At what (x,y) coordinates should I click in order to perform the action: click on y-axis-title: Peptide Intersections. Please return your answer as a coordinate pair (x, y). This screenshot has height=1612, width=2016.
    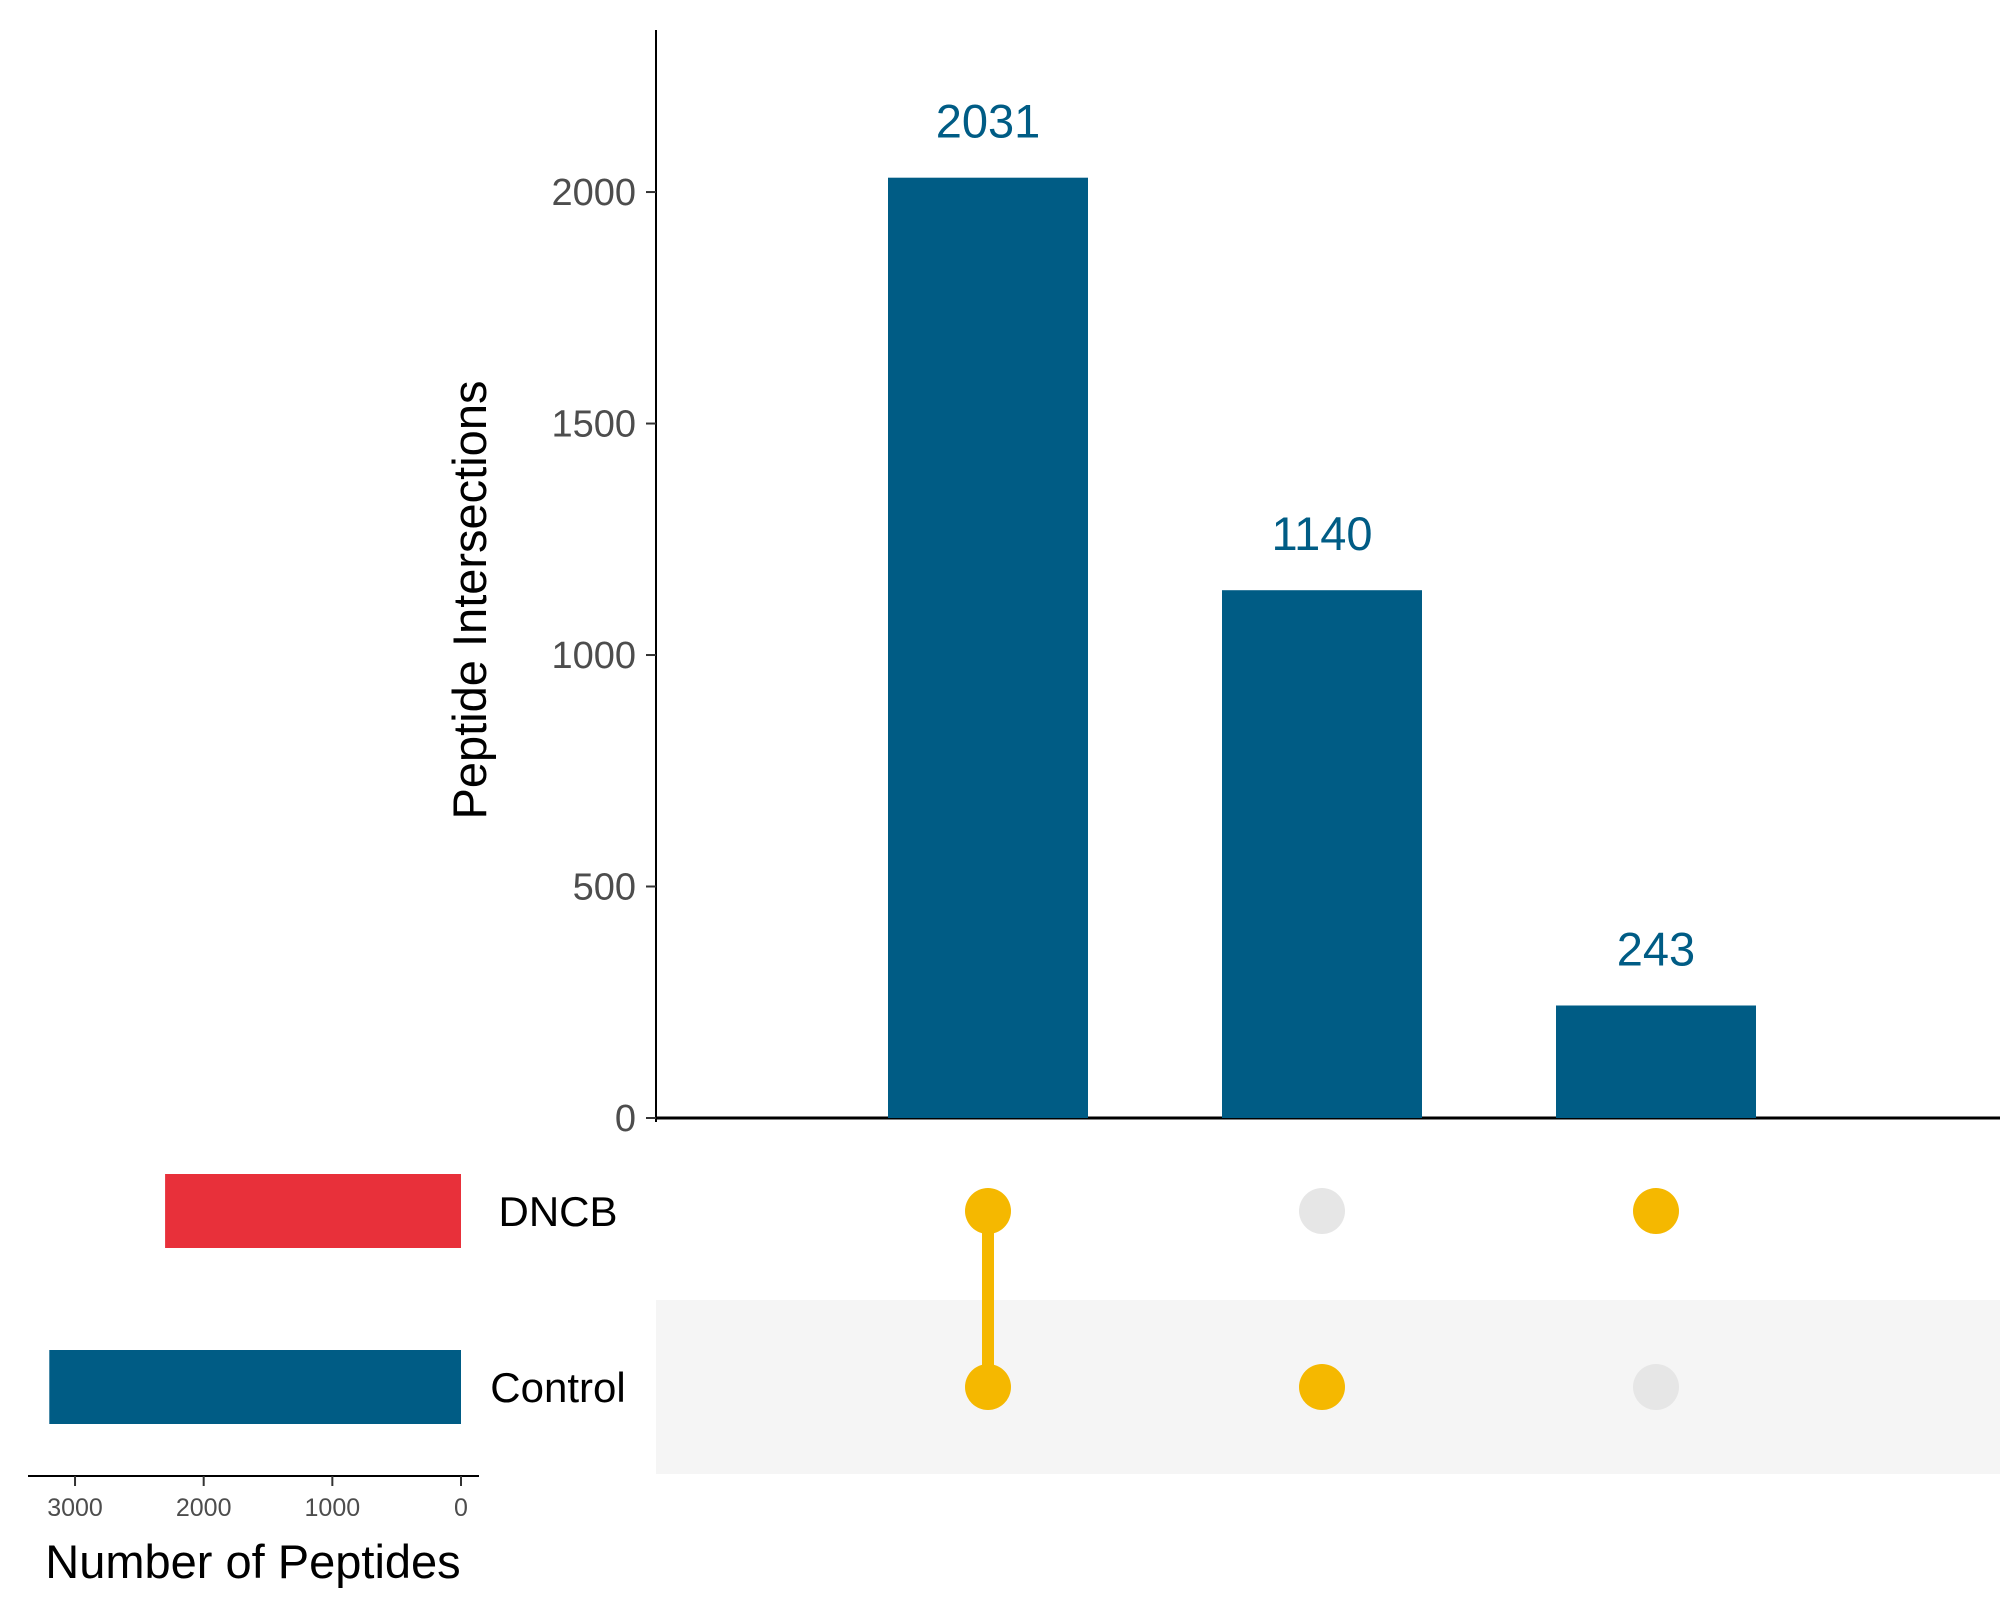
    Looking at the image, I should click on (469, 600).